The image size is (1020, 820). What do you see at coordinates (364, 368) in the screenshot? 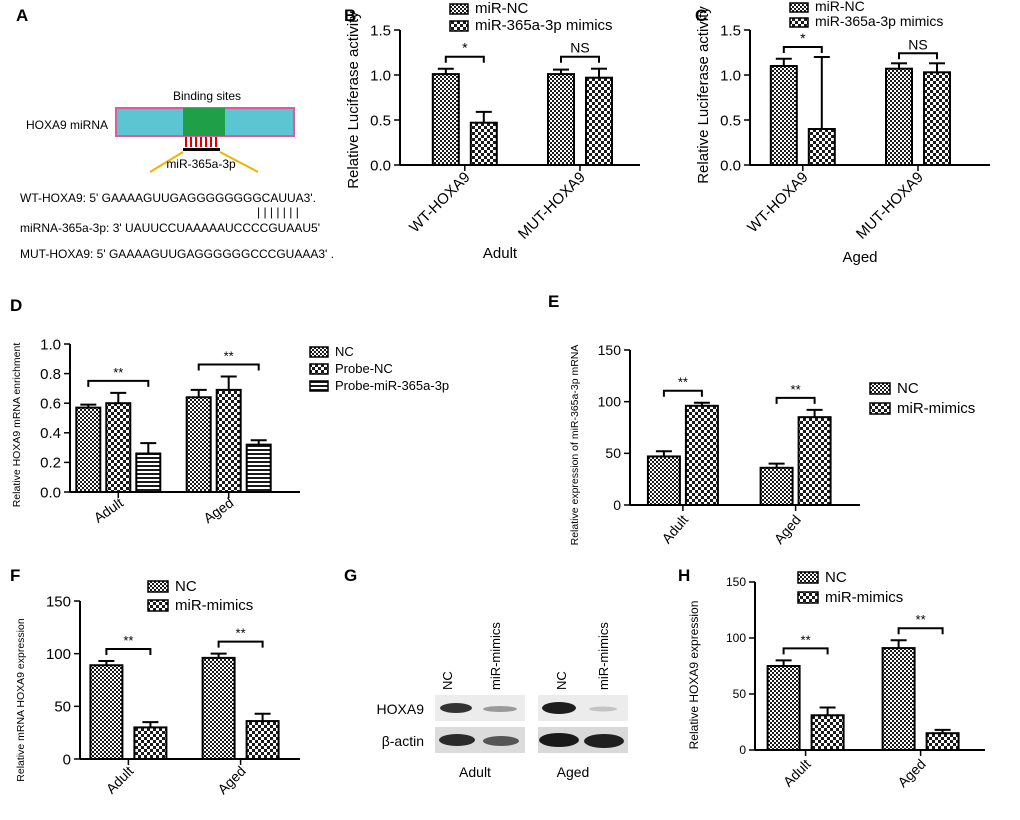
I see `legend-label: Probe-NC` at bounding box center [364, 368].